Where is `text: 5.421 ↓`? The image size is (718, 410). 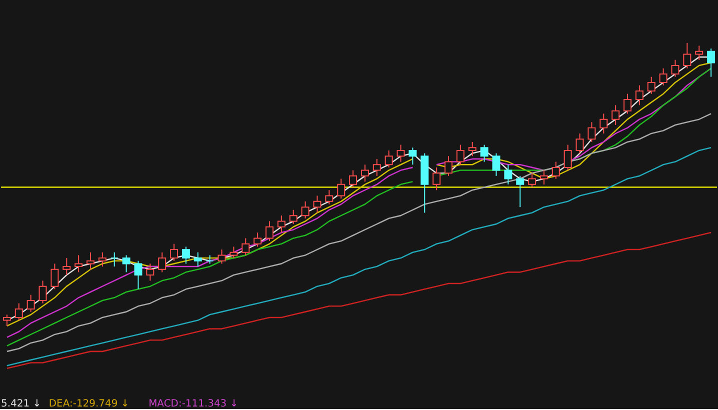
text: 5.421 ↓ is located at coordinates (21, 404).